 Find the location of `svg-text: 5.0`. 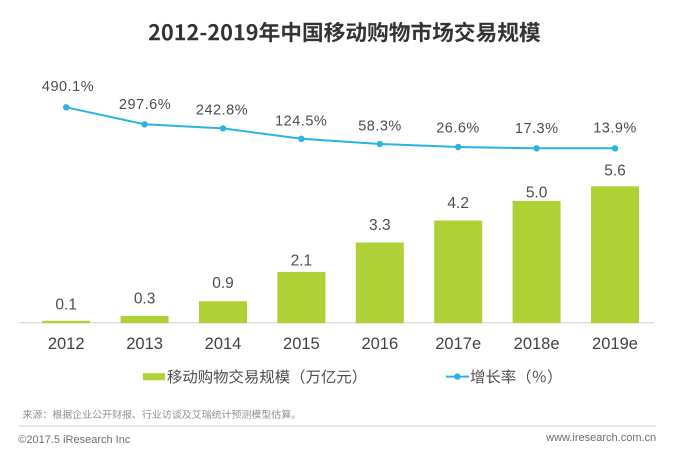

svg-text: 5.0 is located at coordinates (537, 193).